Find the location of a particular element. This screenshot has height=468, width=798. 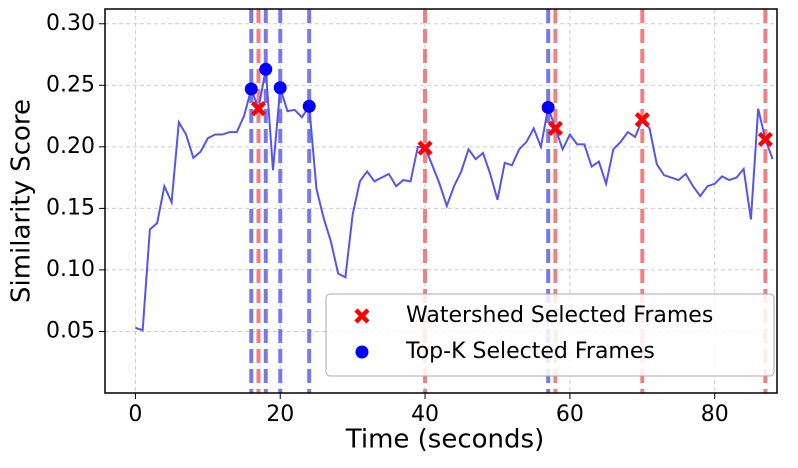

y-tick-label: 0.30 is located at coordinates (70, 23).